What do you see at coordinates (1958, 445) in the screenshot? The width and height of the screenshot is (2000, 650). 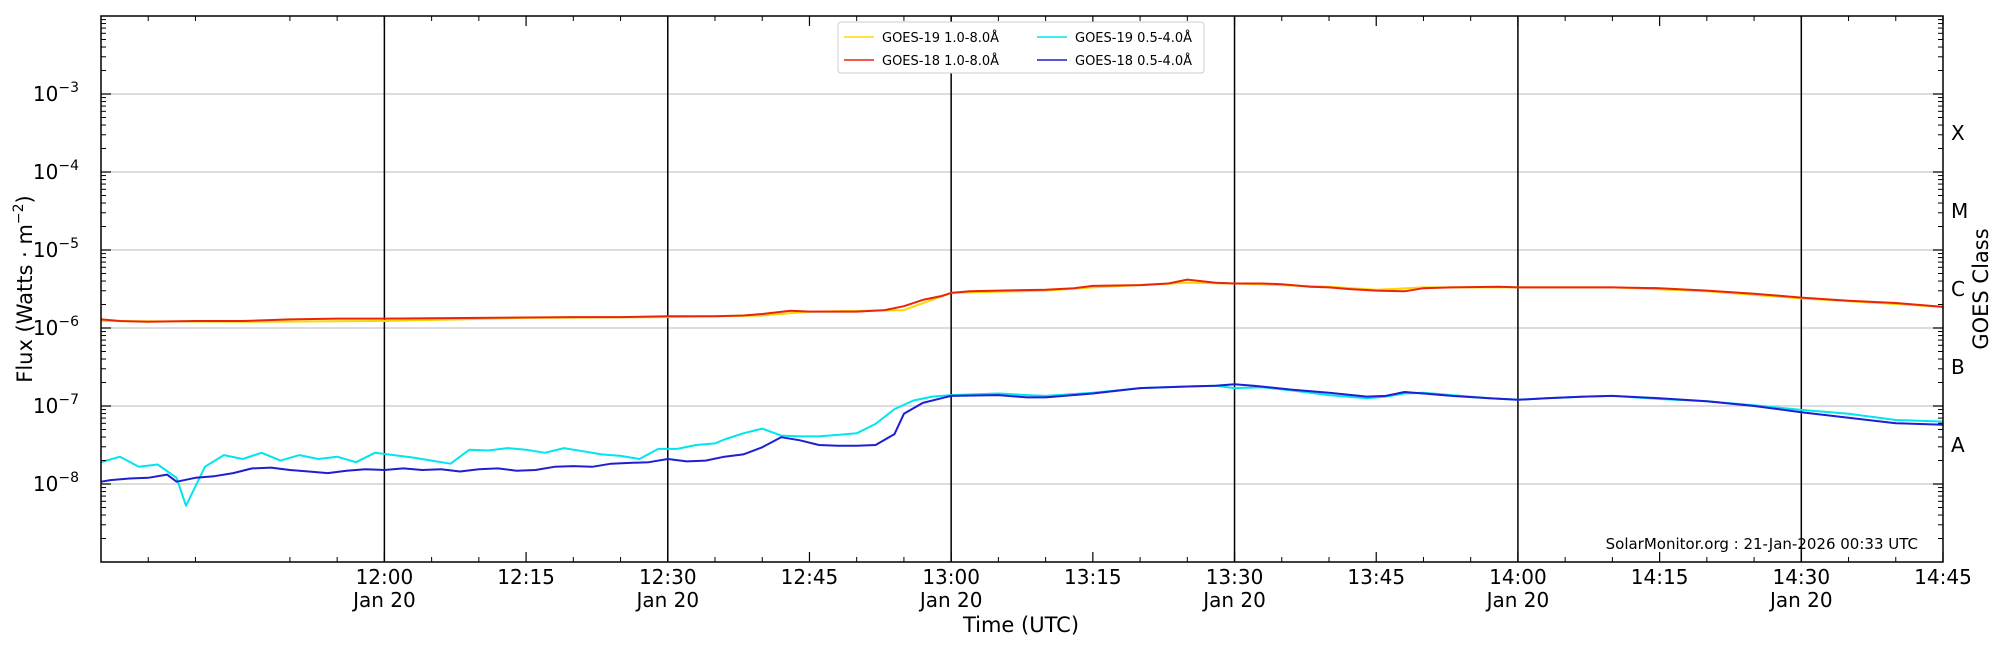 I see `goes-class-label: A` at bounding box center [1958, 445].